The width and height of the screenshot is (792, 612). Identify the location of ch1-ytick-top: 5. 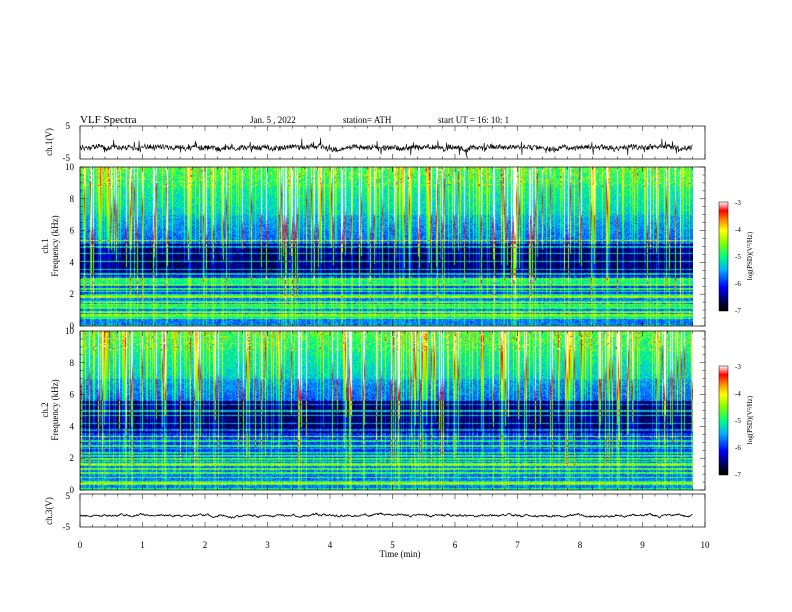
(68, 126).